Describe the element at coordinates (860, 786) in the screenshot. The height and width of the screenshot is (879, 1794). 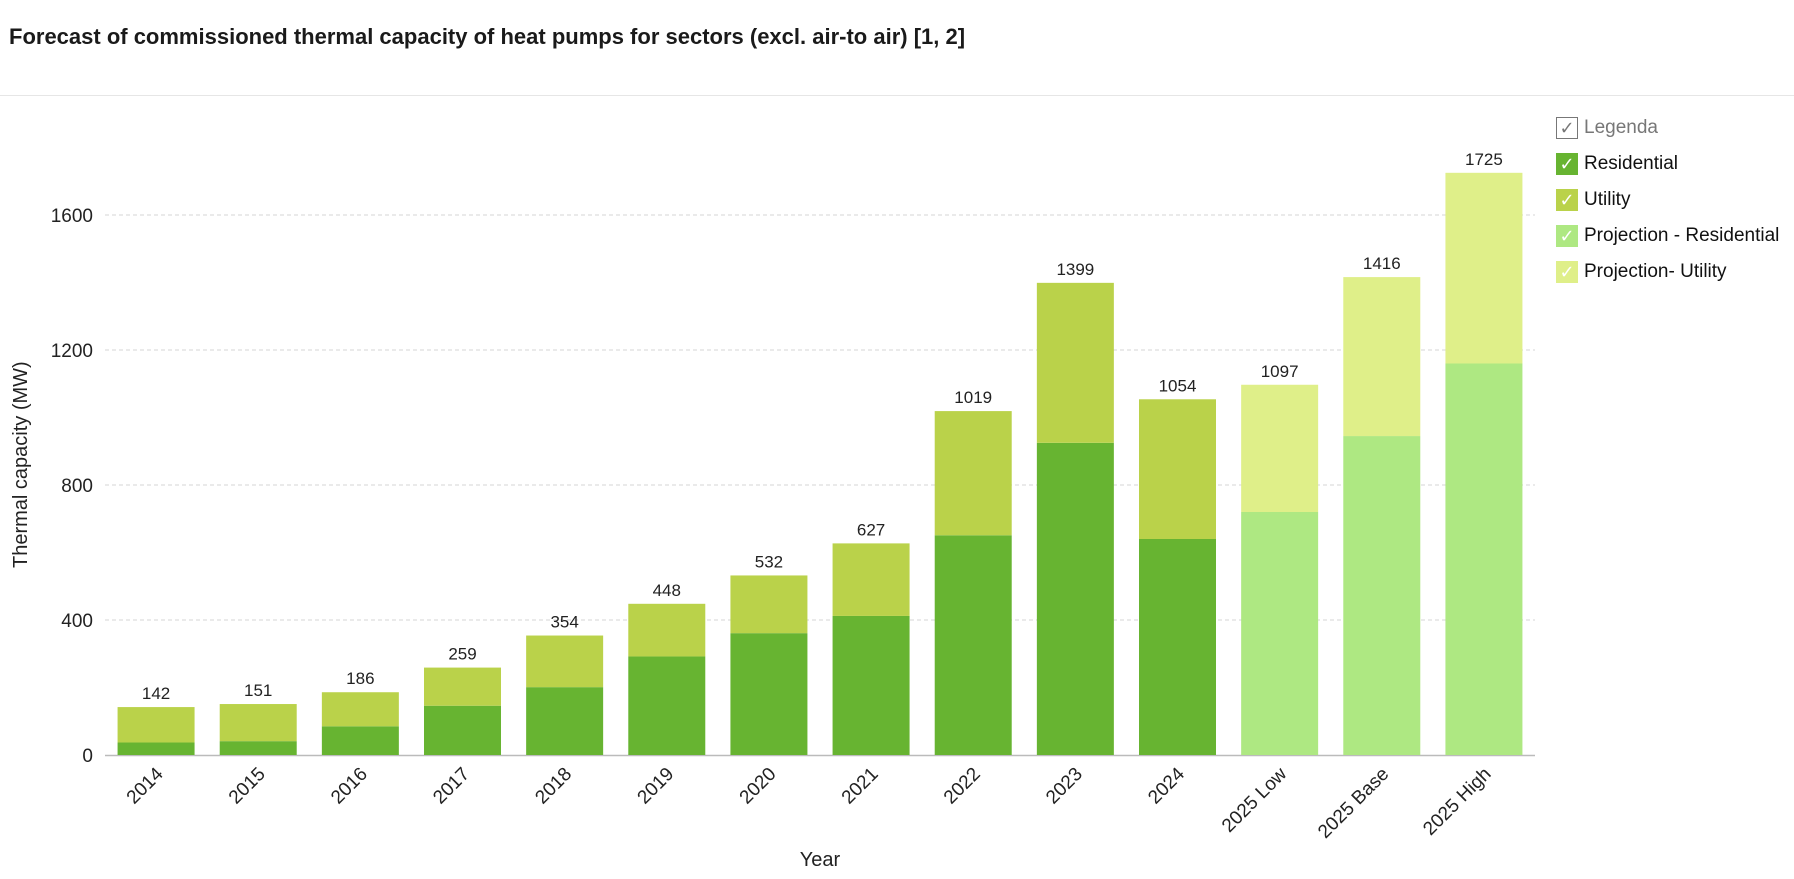
I see `x-tick-label: 2021` at that location.